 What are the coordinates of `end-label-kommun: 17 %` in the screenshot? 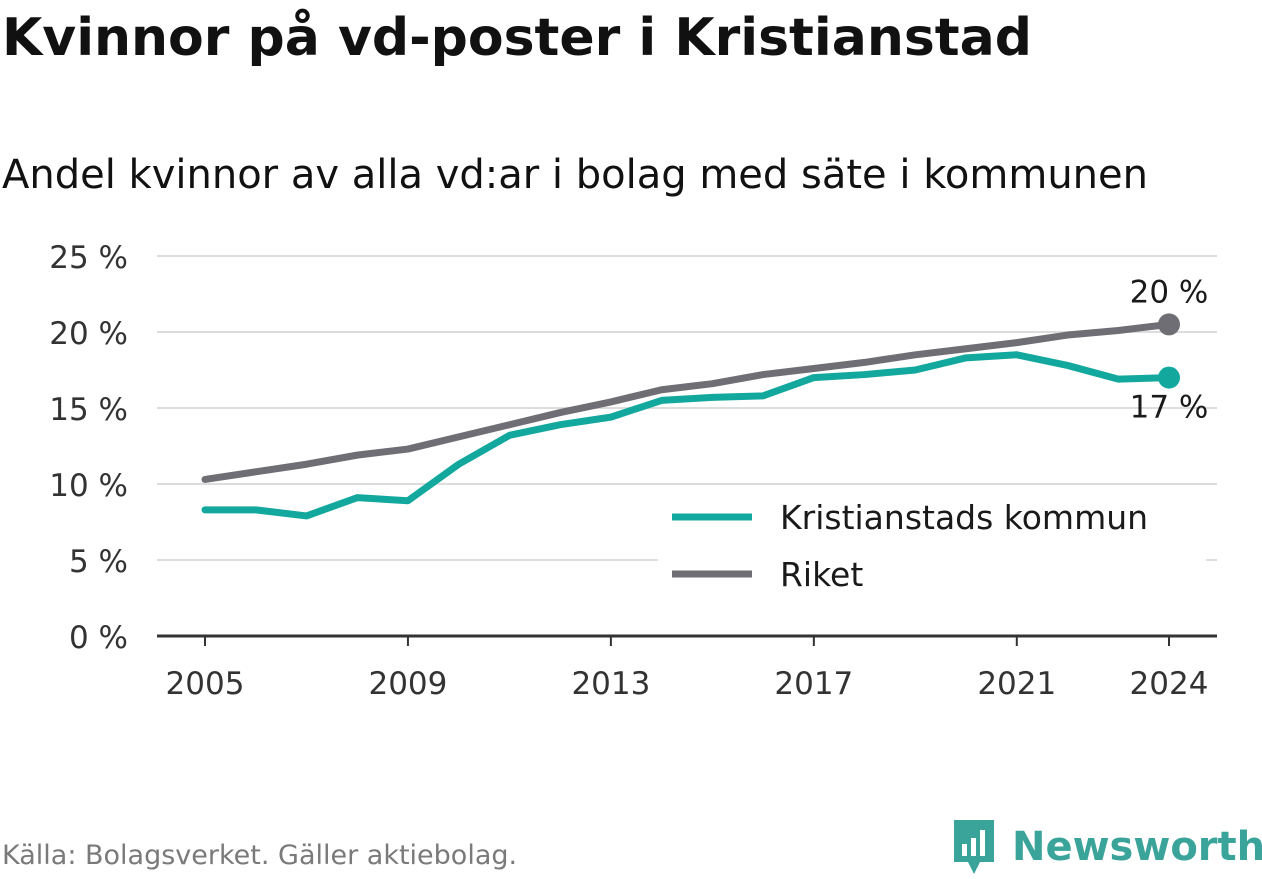 It's located at (1169, 408).